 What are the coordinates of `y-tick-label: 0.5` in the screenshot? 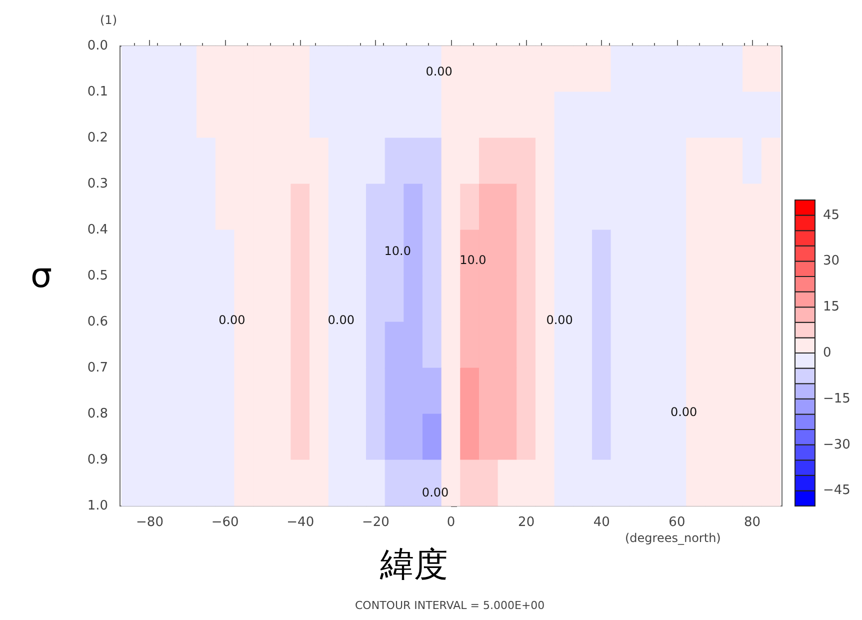 It's located at (97, 276).